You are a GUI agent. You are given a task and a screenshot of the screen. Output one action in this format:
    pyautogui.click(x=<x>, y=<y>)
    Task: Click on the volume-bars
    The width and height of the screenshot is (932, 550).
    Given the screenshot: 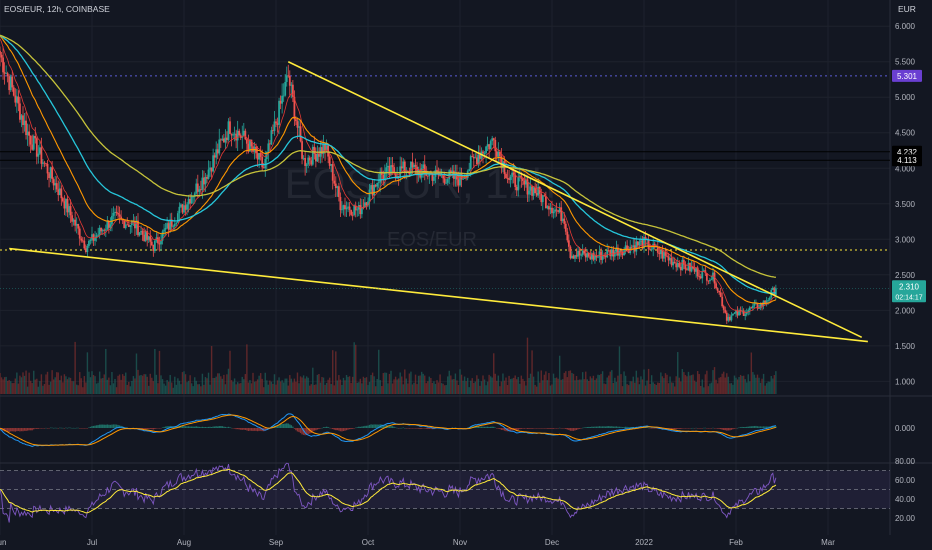 What is the action you would take?
    pyautogui.click(x=388, y=365)
    